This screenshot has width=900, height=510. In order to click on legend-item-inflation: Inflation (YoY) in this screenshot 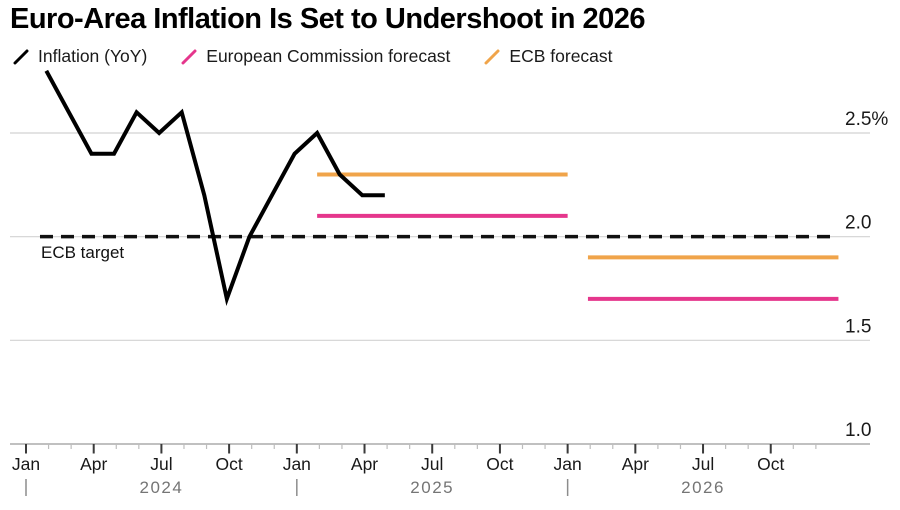, I will do `click(80, 56)`.